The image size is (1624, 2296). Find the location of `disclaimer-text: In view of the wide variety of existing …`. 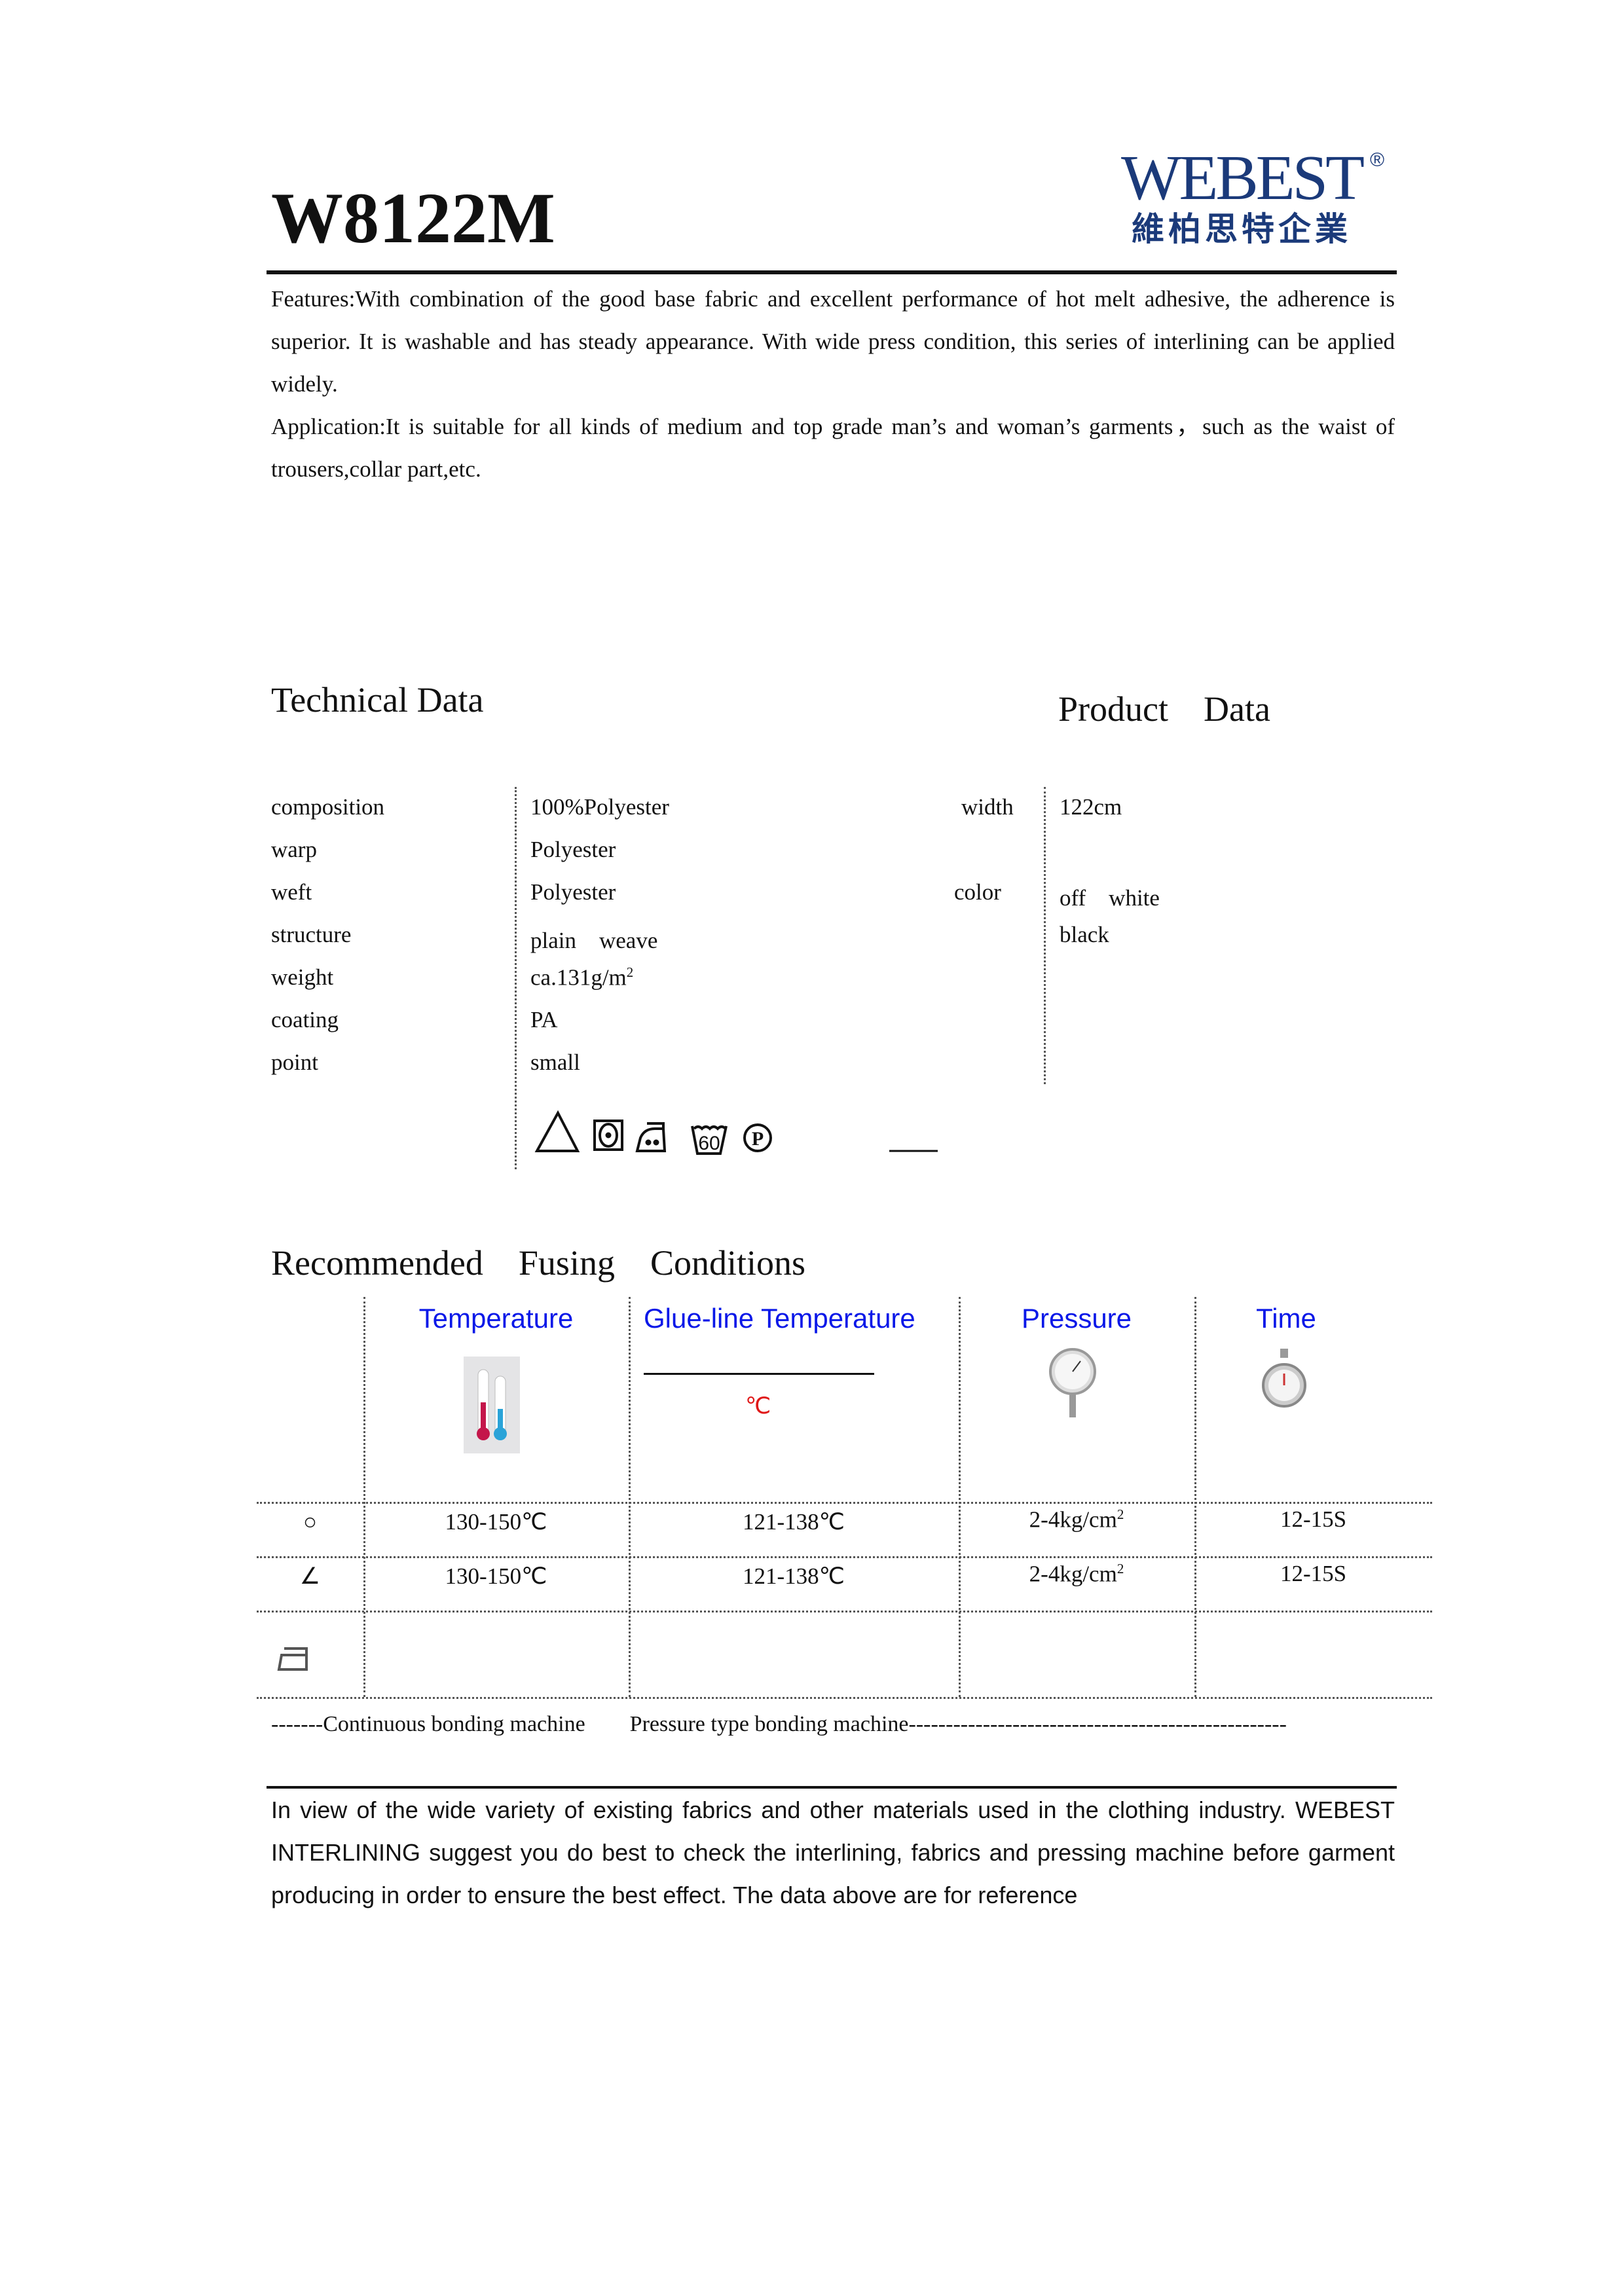

disclaimer-text: In view of the wide variety of existing … is located at coordinates (833, 1852).